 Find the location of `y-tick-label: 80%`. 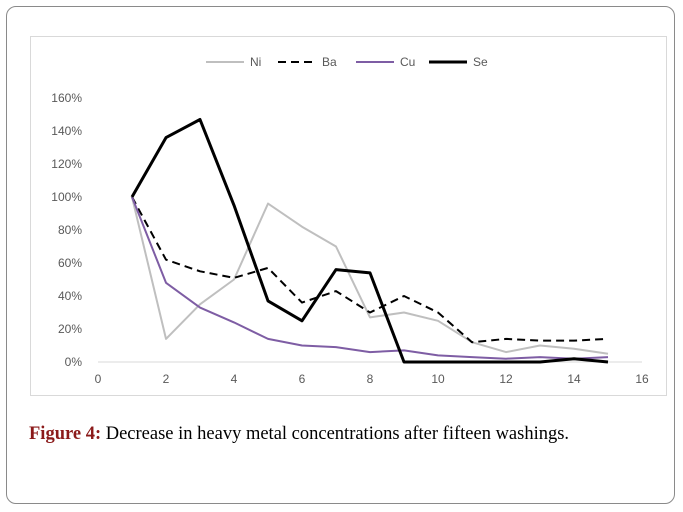

y-tick-label: 80% is located at coordinates (70, 230).